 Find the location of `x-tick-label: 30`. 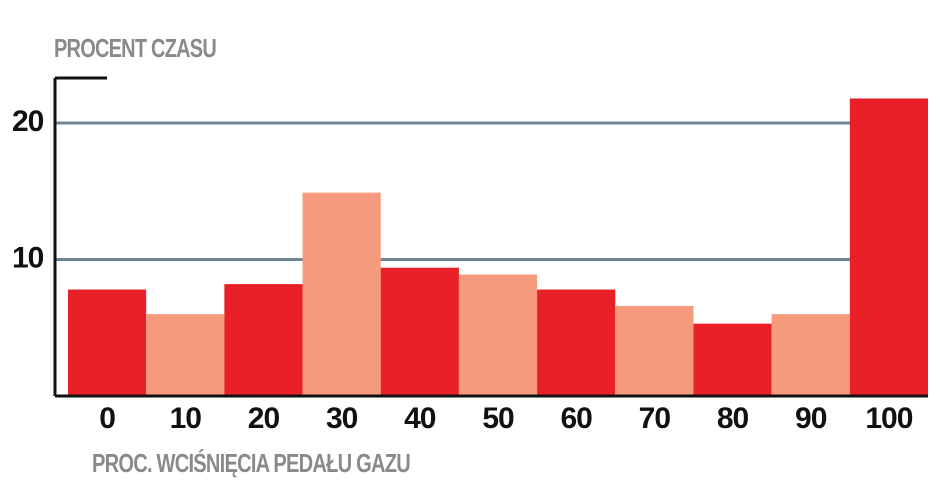

x-tick-label: 30 is located at coordinates (342, 418).